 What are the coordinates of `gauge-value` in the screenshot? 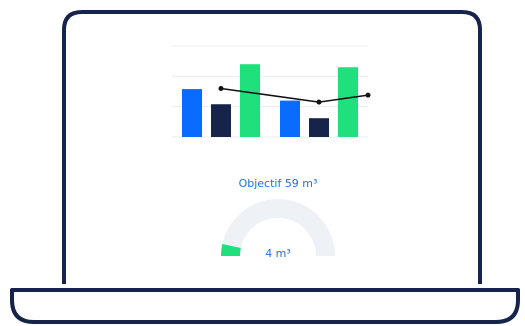 It's located at (231, 249).